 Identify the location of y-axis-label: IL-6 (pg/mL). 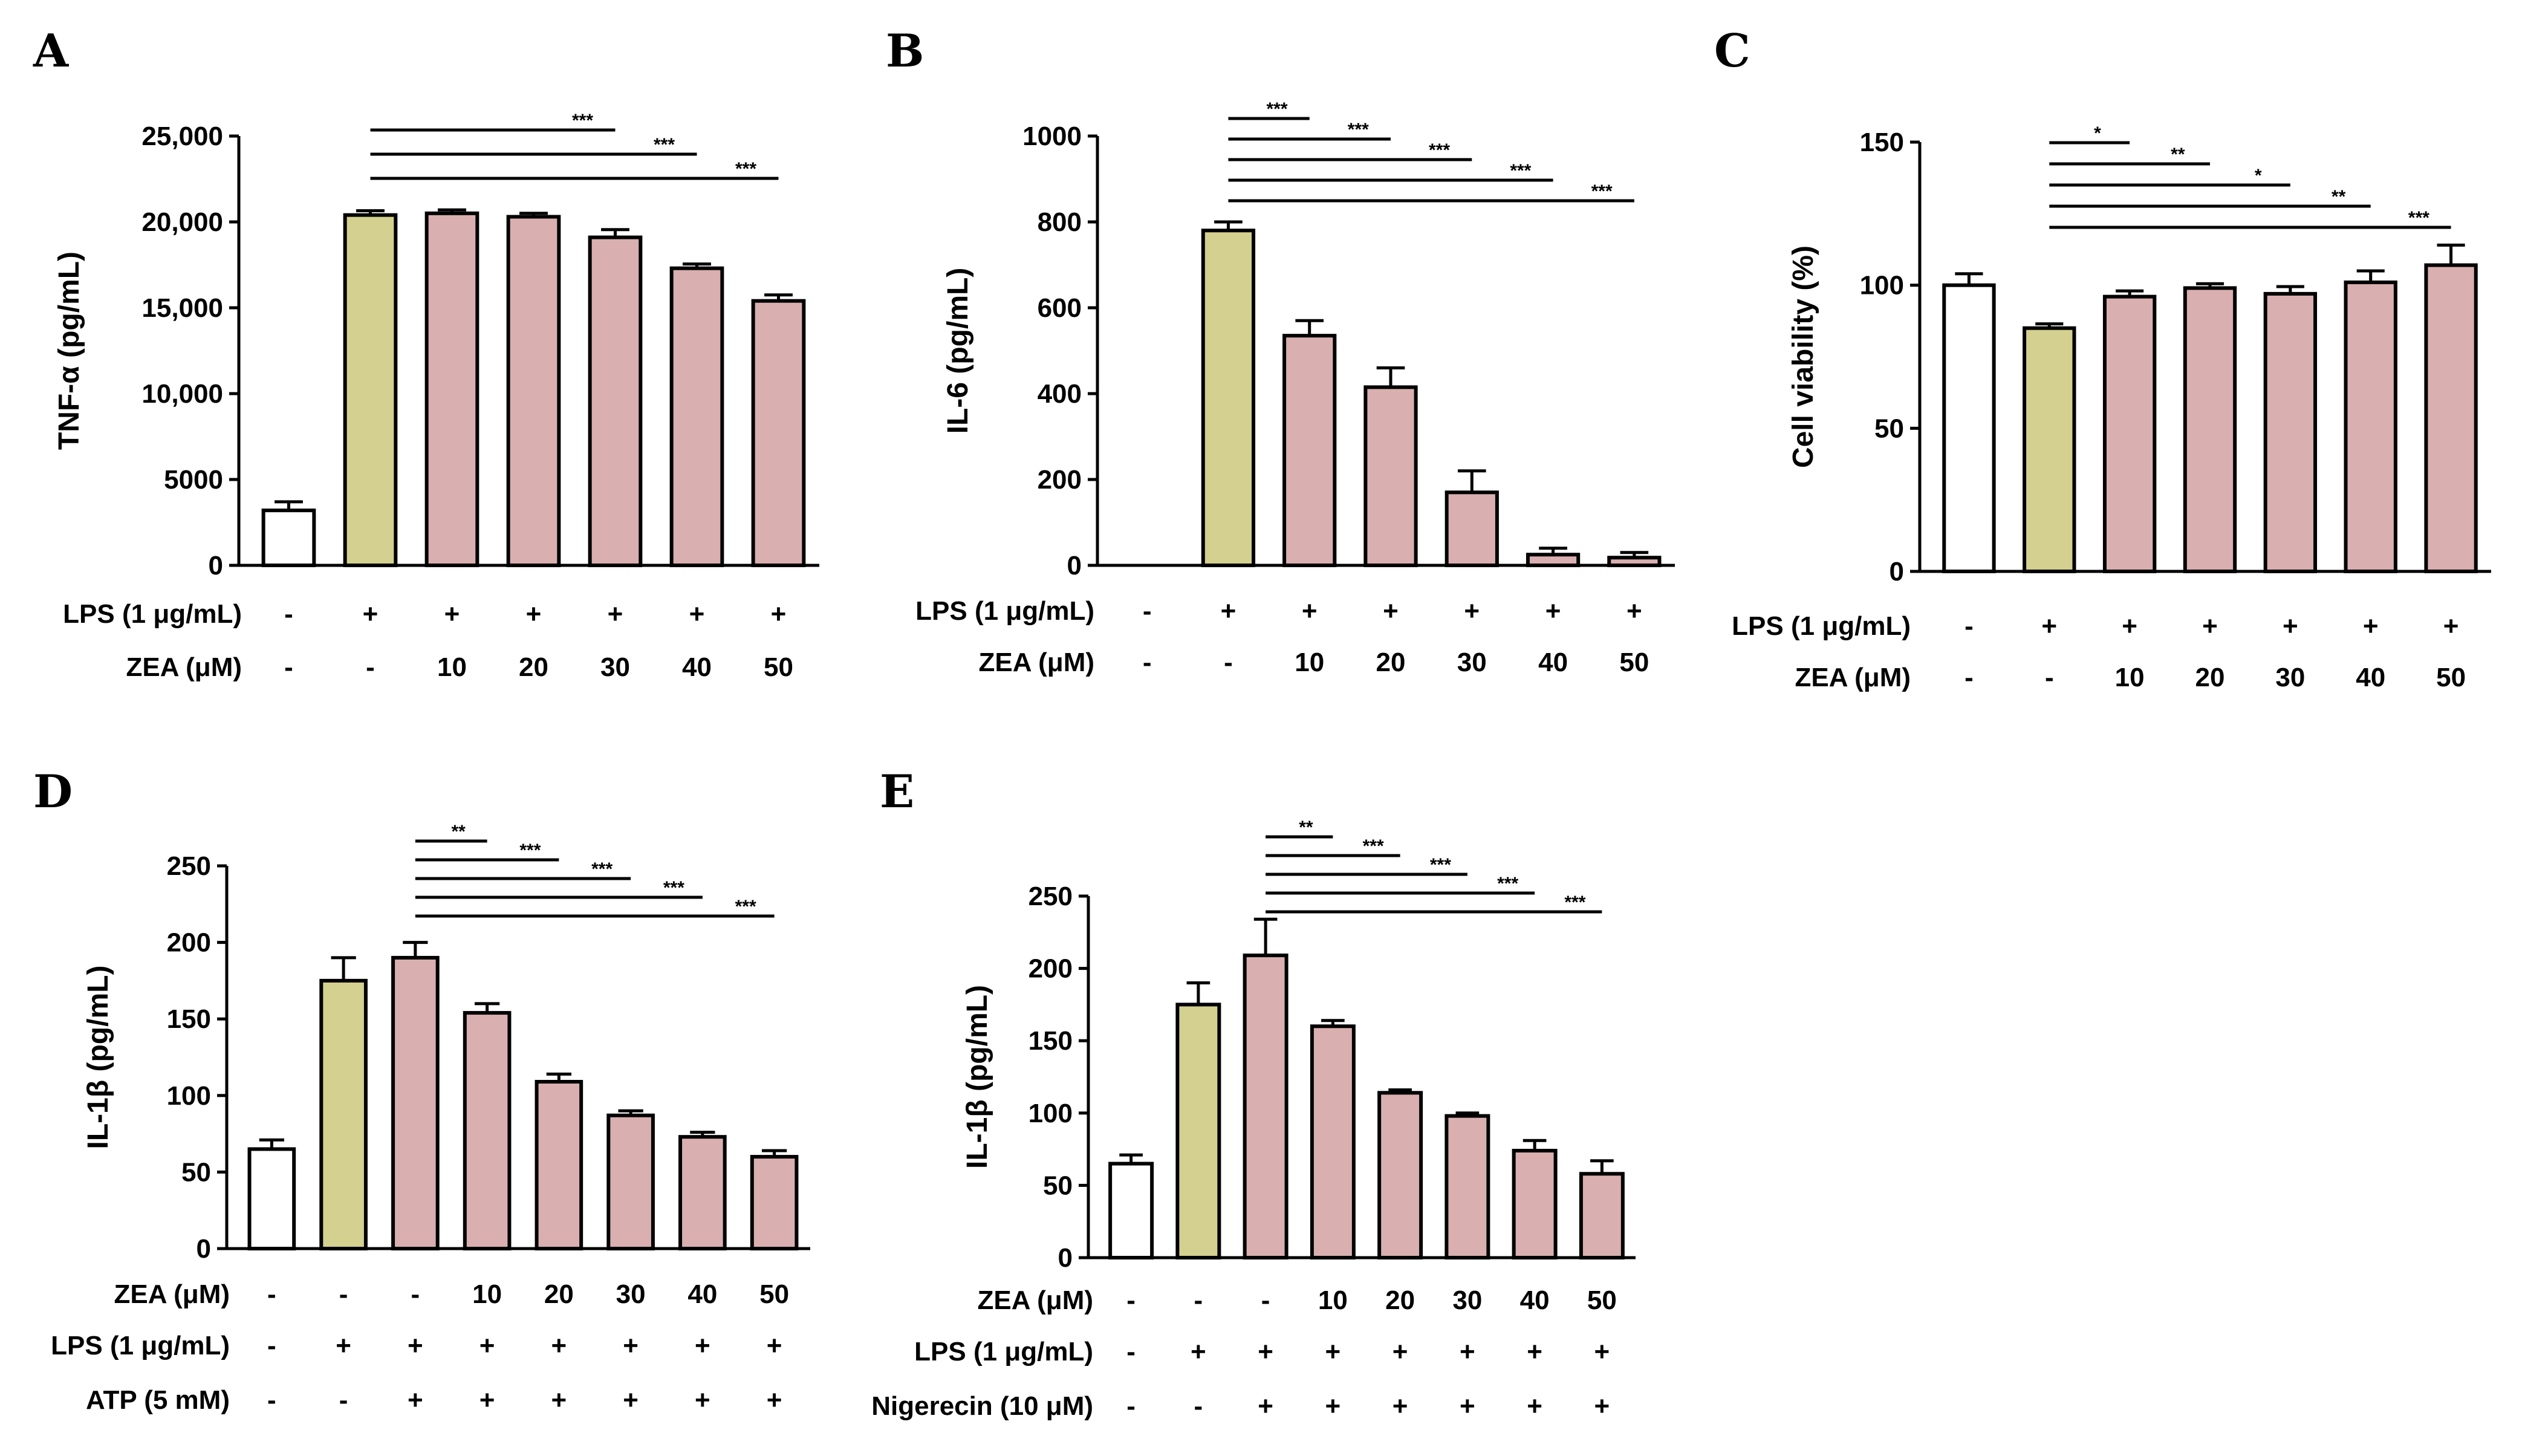
(958, 351).